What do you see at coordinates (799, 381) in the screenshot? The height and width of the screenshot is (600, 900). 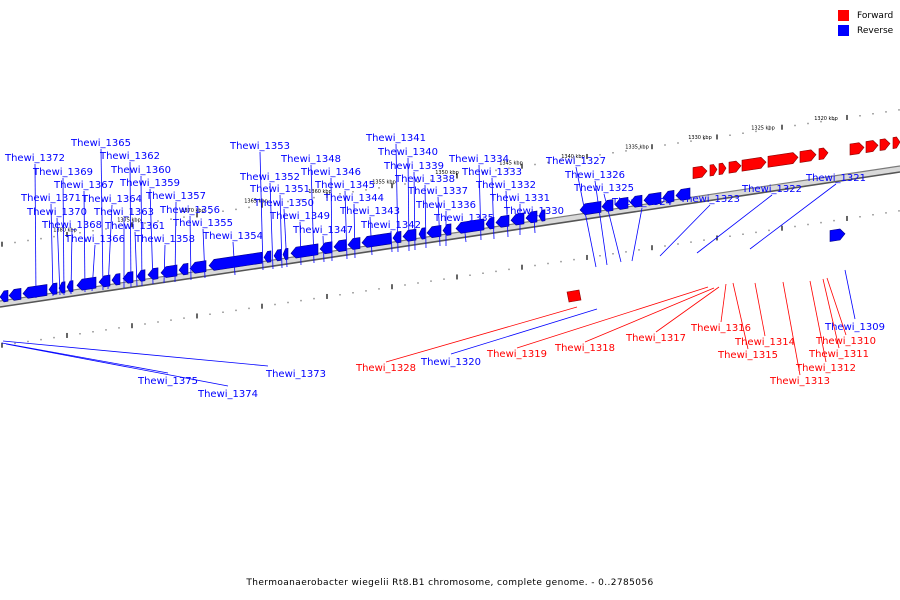 I see `forward-gene-label: Thewi_1313` at bounding box center [799, 381].